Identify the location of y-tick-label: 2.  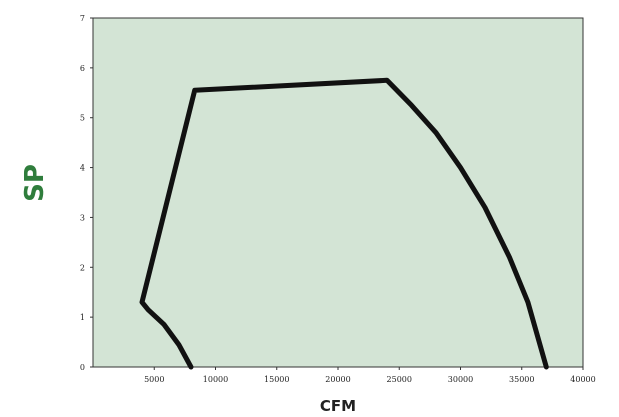
(82, 267).